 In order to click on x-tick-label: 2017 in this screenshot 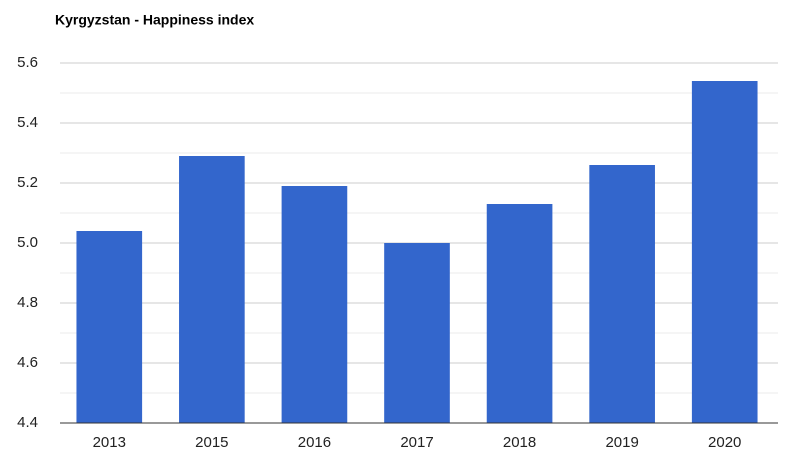, I will do `click(416, 442)`.